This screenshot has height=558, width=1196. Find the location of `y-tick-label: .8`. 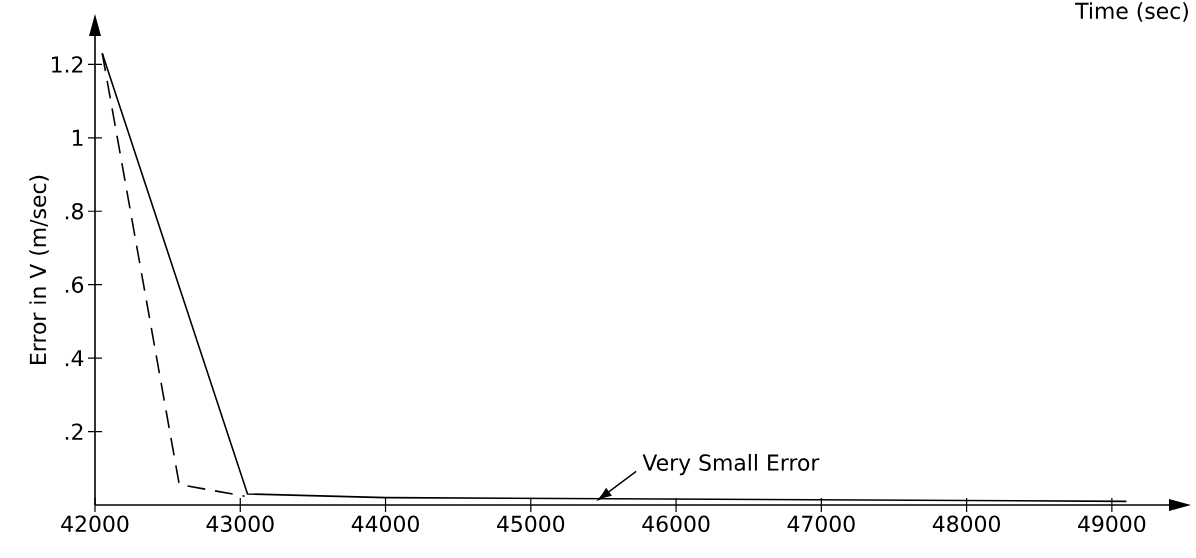

y-tick-label: .8 is located at coordinates (74, 211).